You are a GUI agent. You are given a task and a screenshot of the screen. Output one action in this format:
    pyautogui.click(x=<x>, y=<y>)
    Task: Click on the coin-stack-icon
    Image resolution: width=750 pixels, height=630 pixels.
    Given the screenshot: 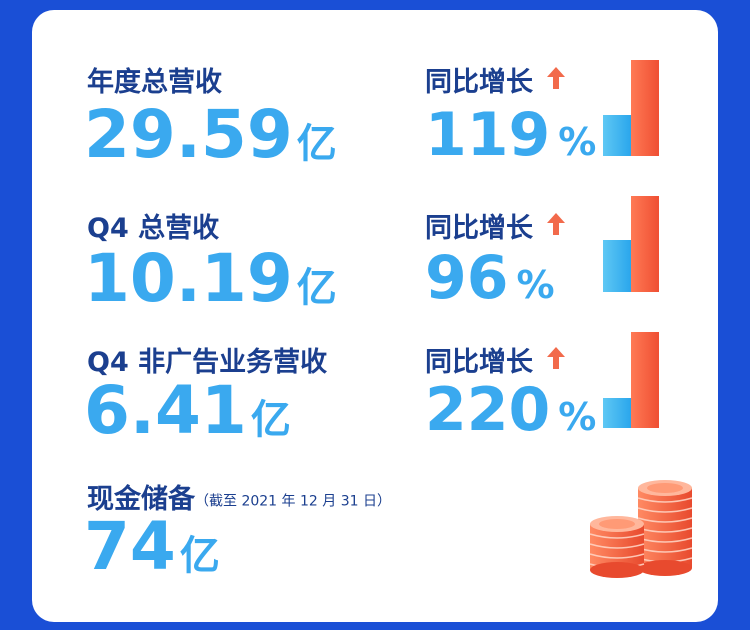 What is the action you would take?
    pyautogui.click(x=641, y=529)
    